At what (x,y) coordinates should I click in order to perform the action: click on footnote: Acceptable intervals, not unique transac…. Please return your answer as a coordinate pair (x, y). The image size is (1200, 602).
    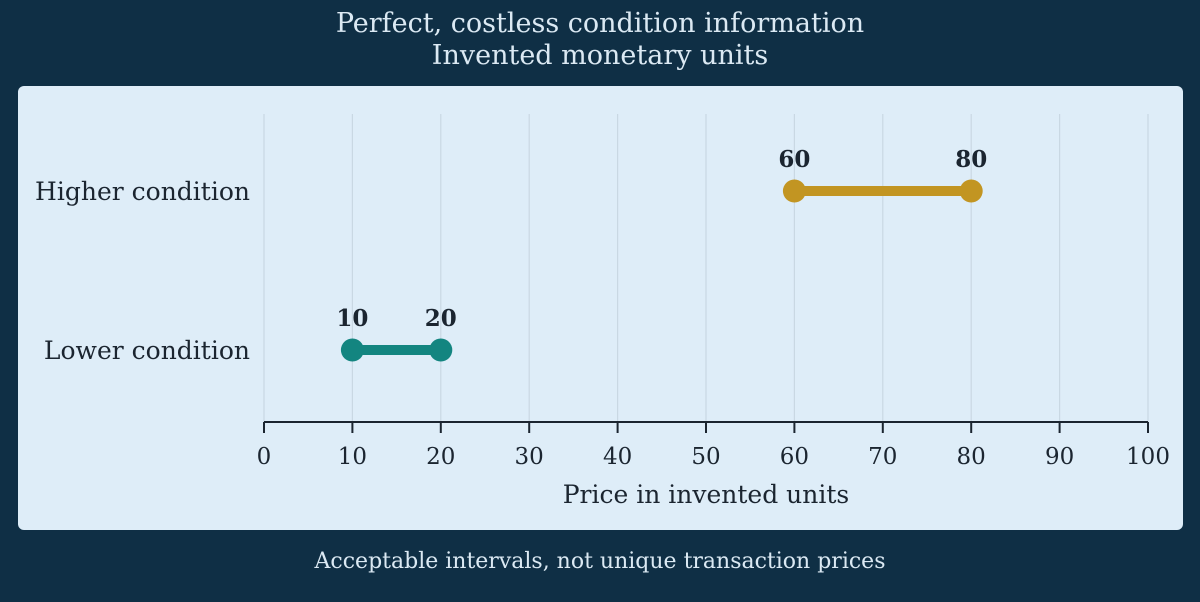
    Looking at the image, I should click on (600, 561).